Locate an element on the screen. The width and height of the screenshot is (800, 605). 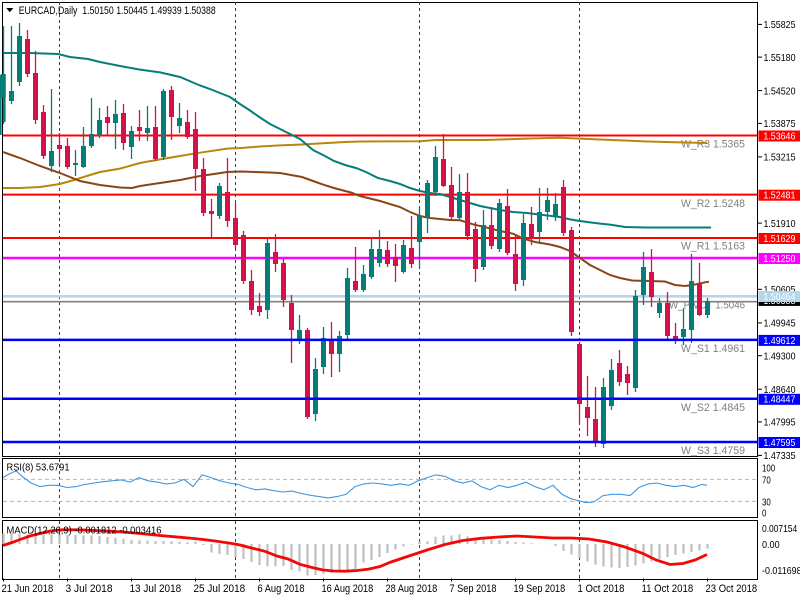
svg-text: 1.54520 is located at coordinates (780, 91).